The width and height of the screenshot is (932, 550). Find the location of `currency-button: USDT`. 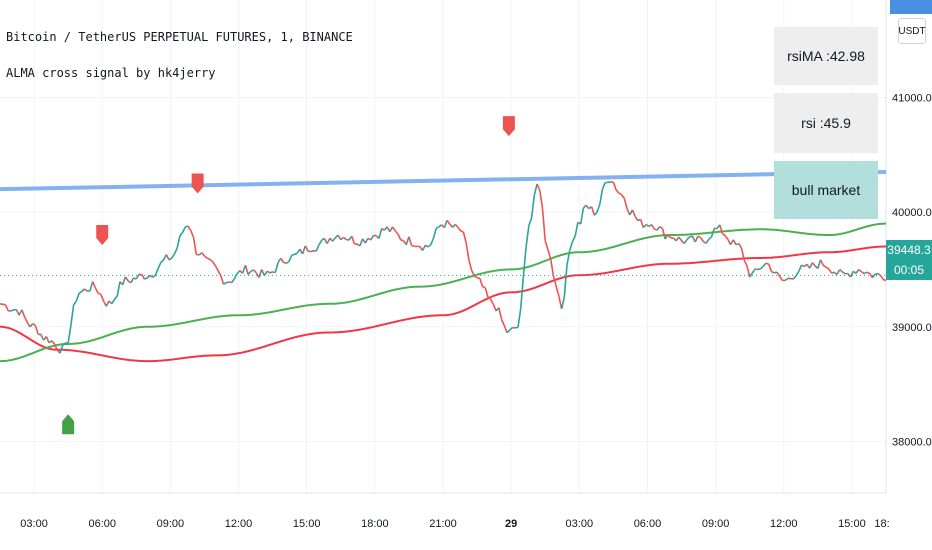

currency-button: USDT is located at coordinates (912, 31).